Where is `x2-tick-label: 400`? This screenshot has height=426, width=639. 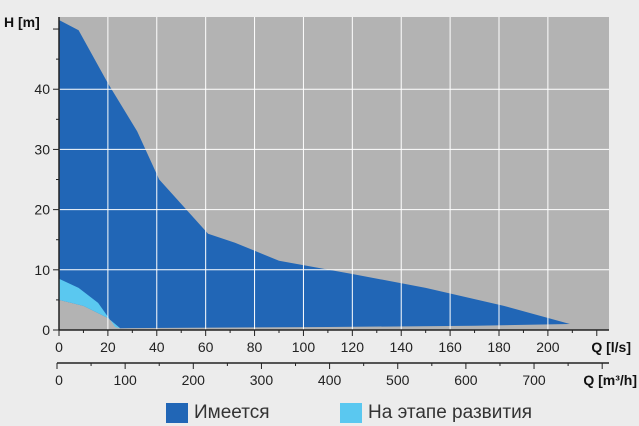 x2-tick-label: 400 is located at coordinates (330, 380).